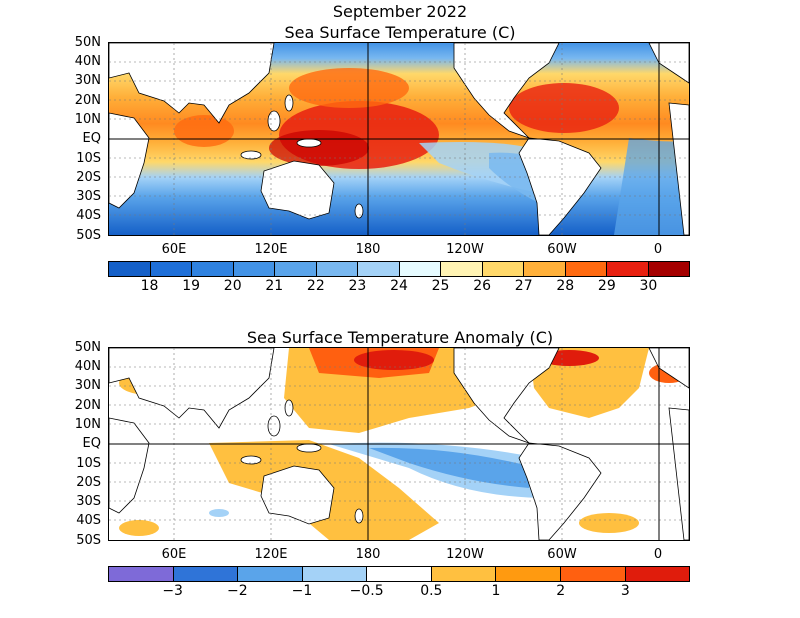 This screenshot has height=618, width=800. I want to click on anomaly-colorbar, so click(399, 574).